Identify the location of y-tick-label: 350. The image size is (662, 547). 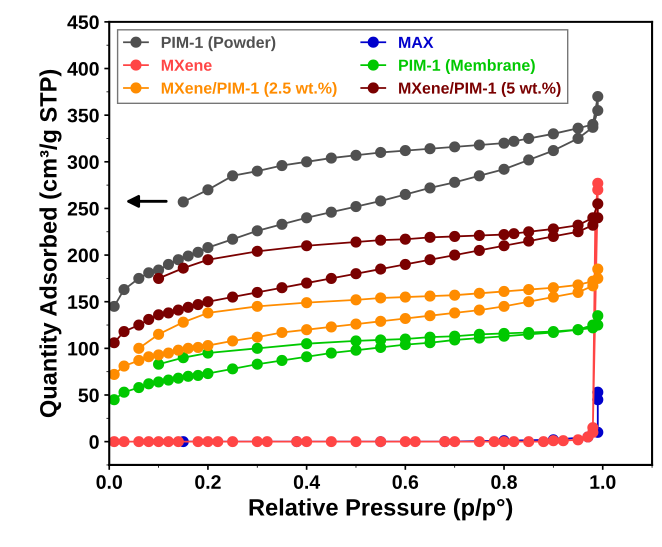
(83, 115).